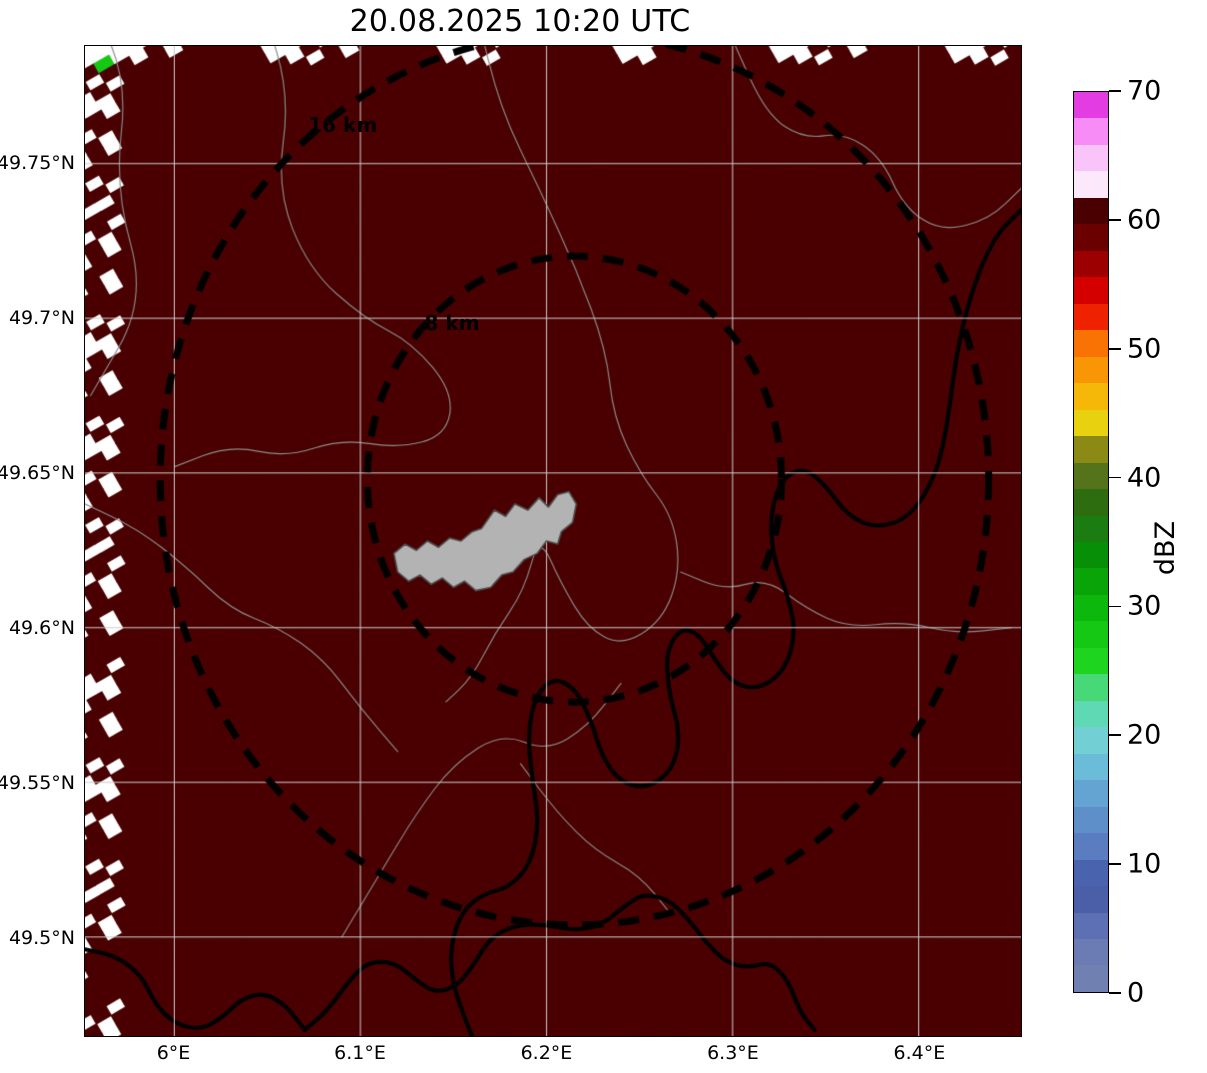  Describe the element at coordinates (1144, 606) in the screenshot. I see `colorbar-tick-label-3: 30` at that location.